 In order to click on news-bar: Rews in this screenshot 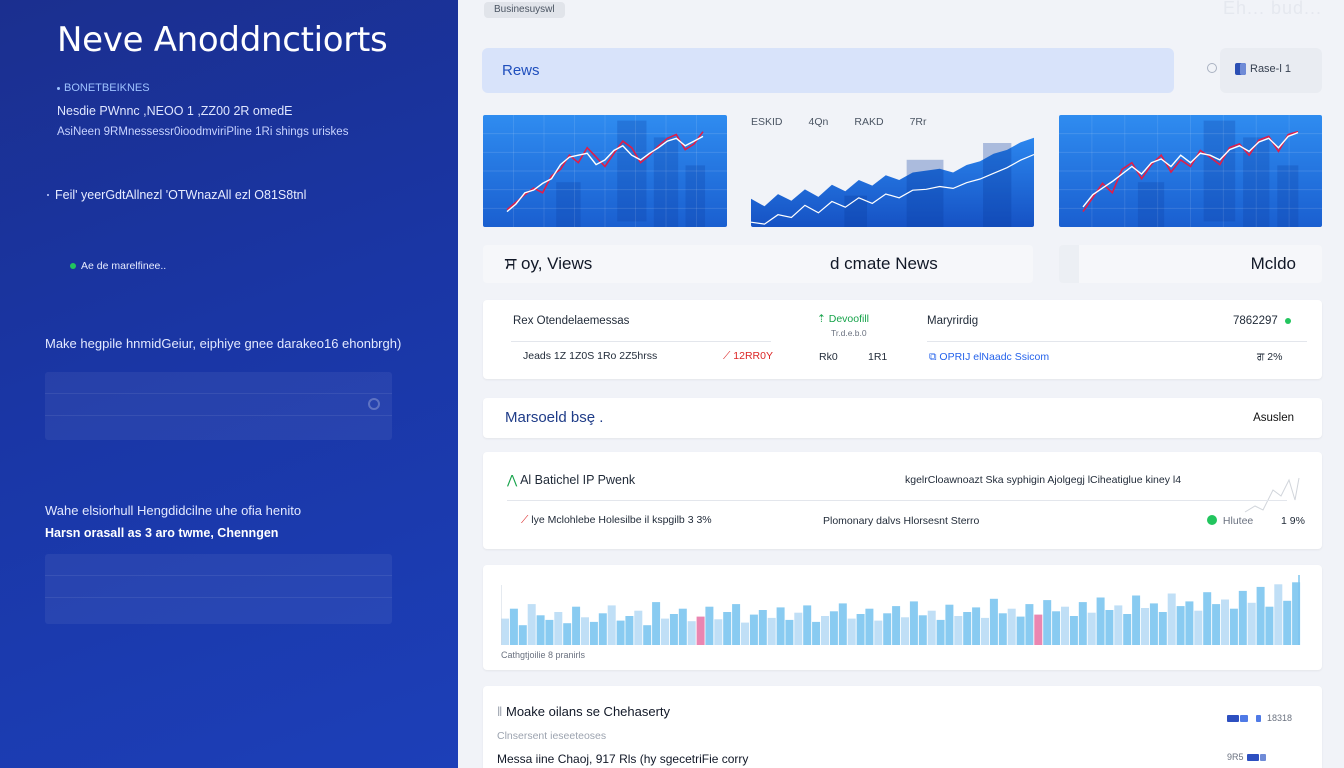, I will do `click(828, 70)`.